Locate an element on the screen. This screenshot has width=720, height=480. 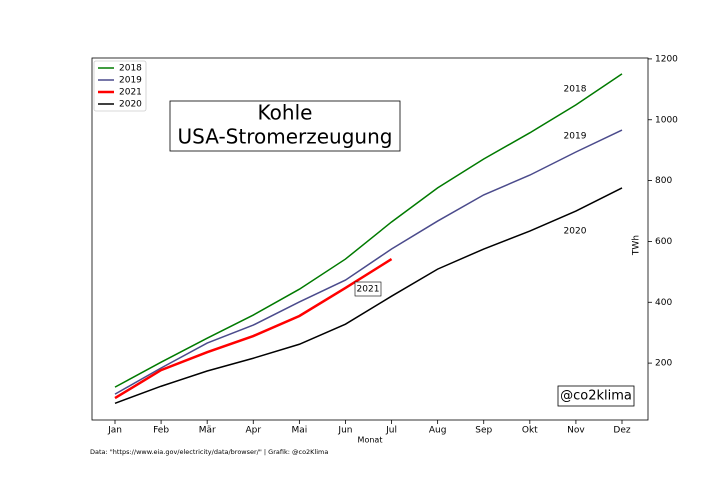
title-box is located at coordinates (285, 126).